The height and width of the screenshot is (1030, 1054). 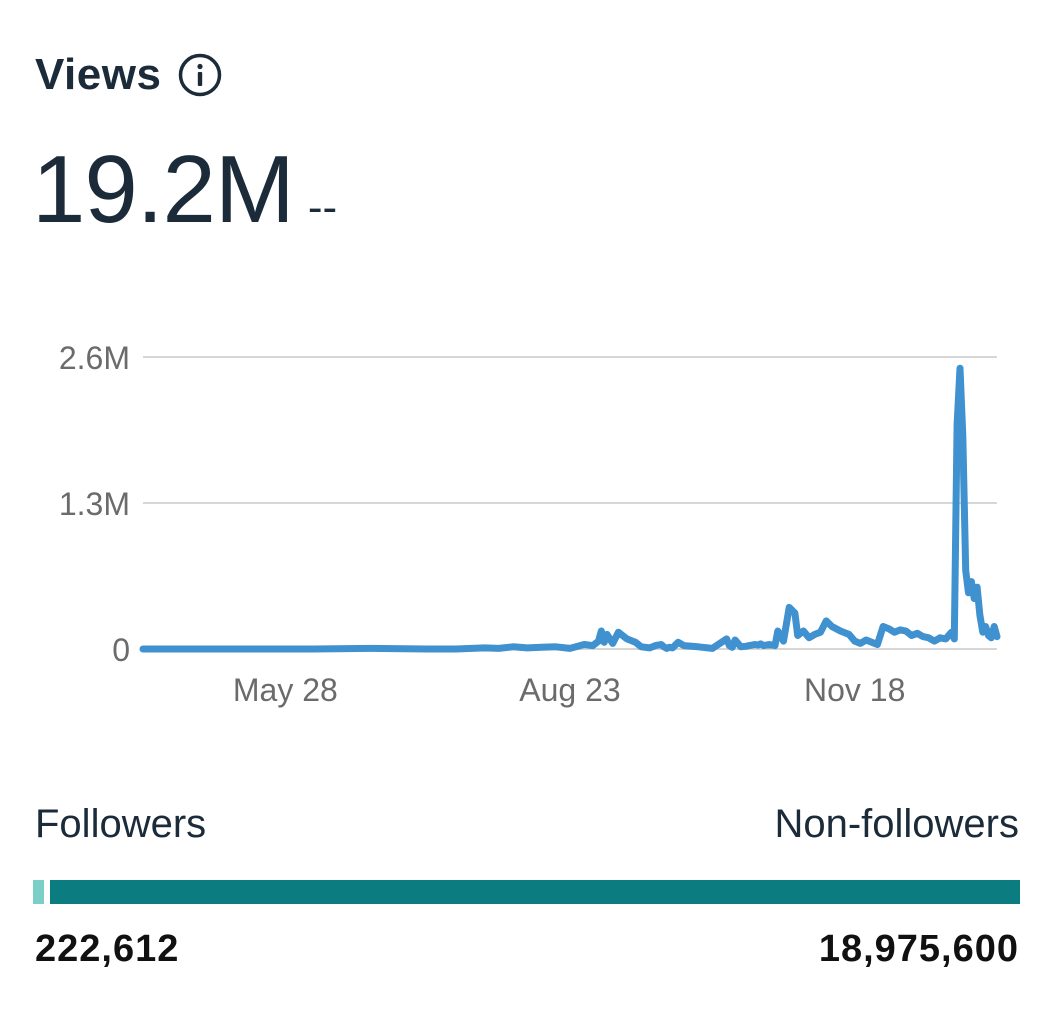 What do you see at coordinates (163, 189) in the screenshot?
I see `total-views-value: 19.2M` at bounding box center [163, 189].